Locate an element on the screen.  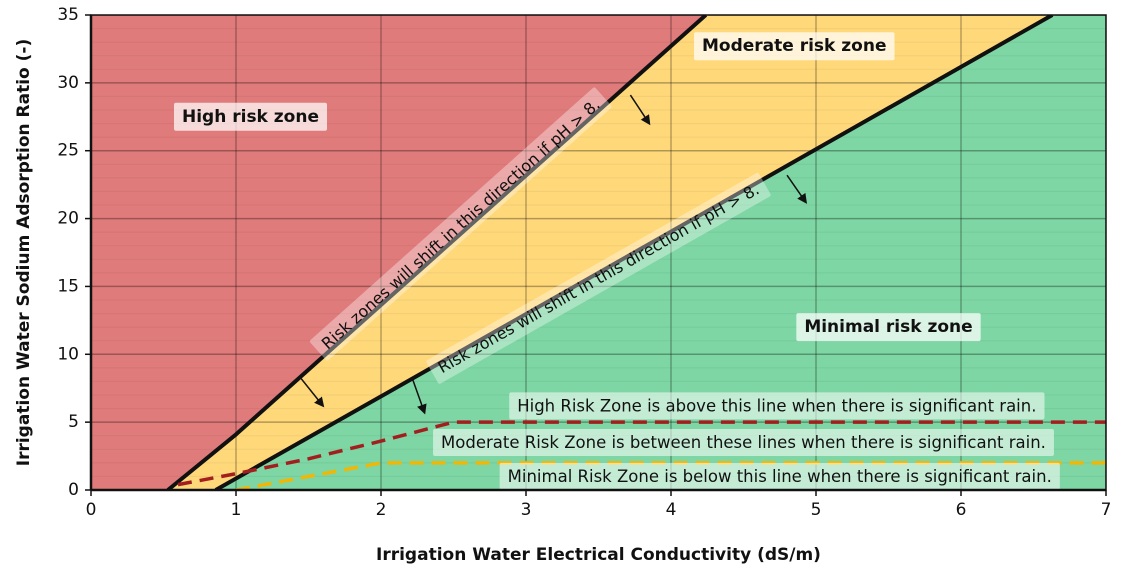
zone-label-high-box is located at coordinates (250, 116).